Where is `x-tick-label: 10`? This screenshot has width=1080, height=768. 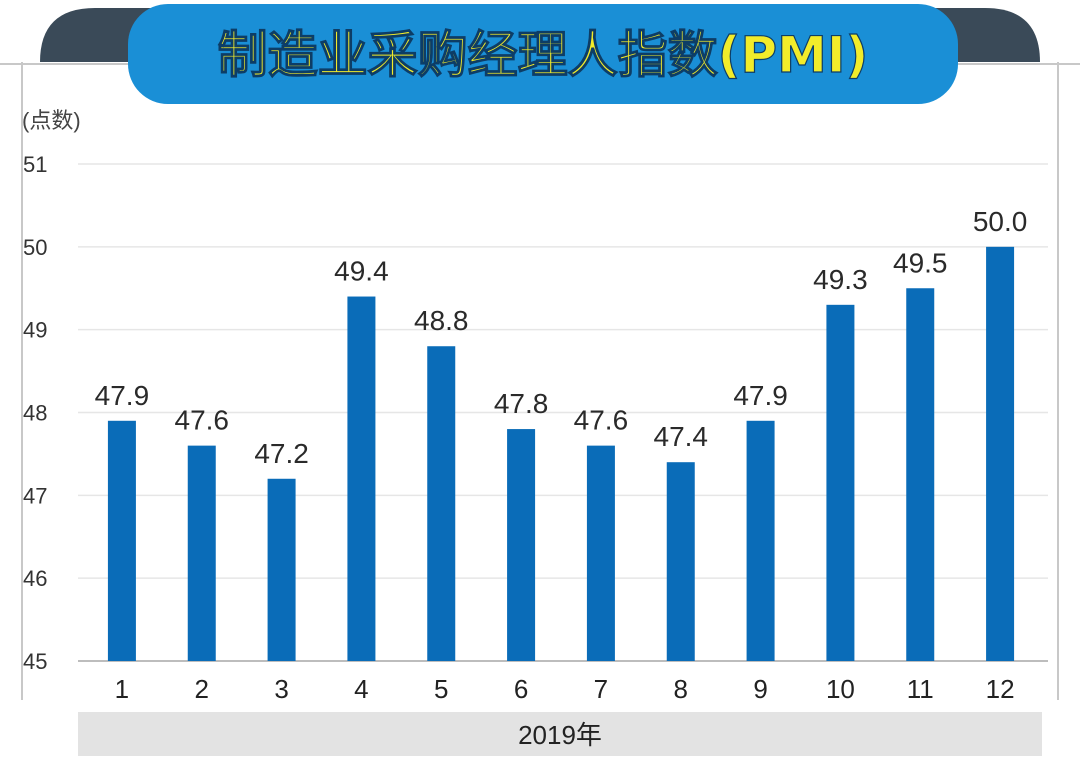 x-tick-label: 10 is located at coordinates (840, 689).